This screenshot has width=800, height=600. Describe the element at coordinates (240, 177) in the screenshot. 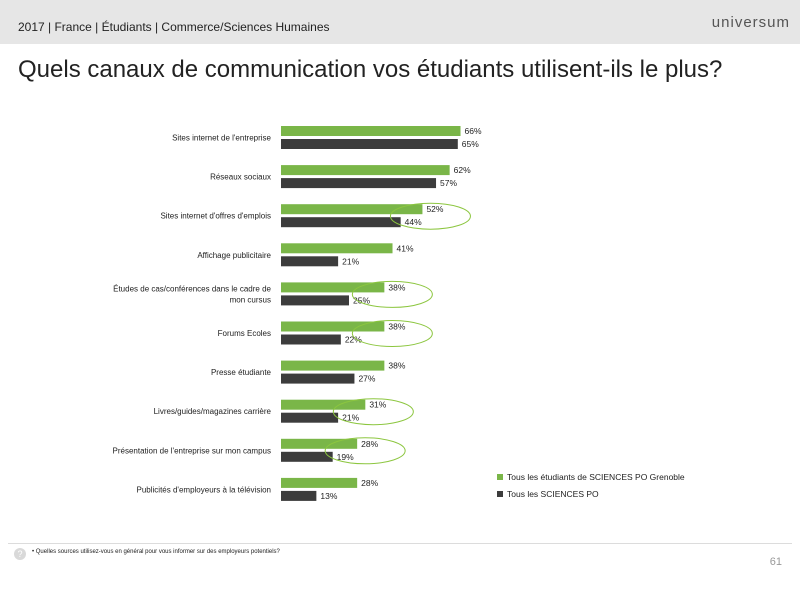

I see `category-label: Réseaux sociaux` at that location.